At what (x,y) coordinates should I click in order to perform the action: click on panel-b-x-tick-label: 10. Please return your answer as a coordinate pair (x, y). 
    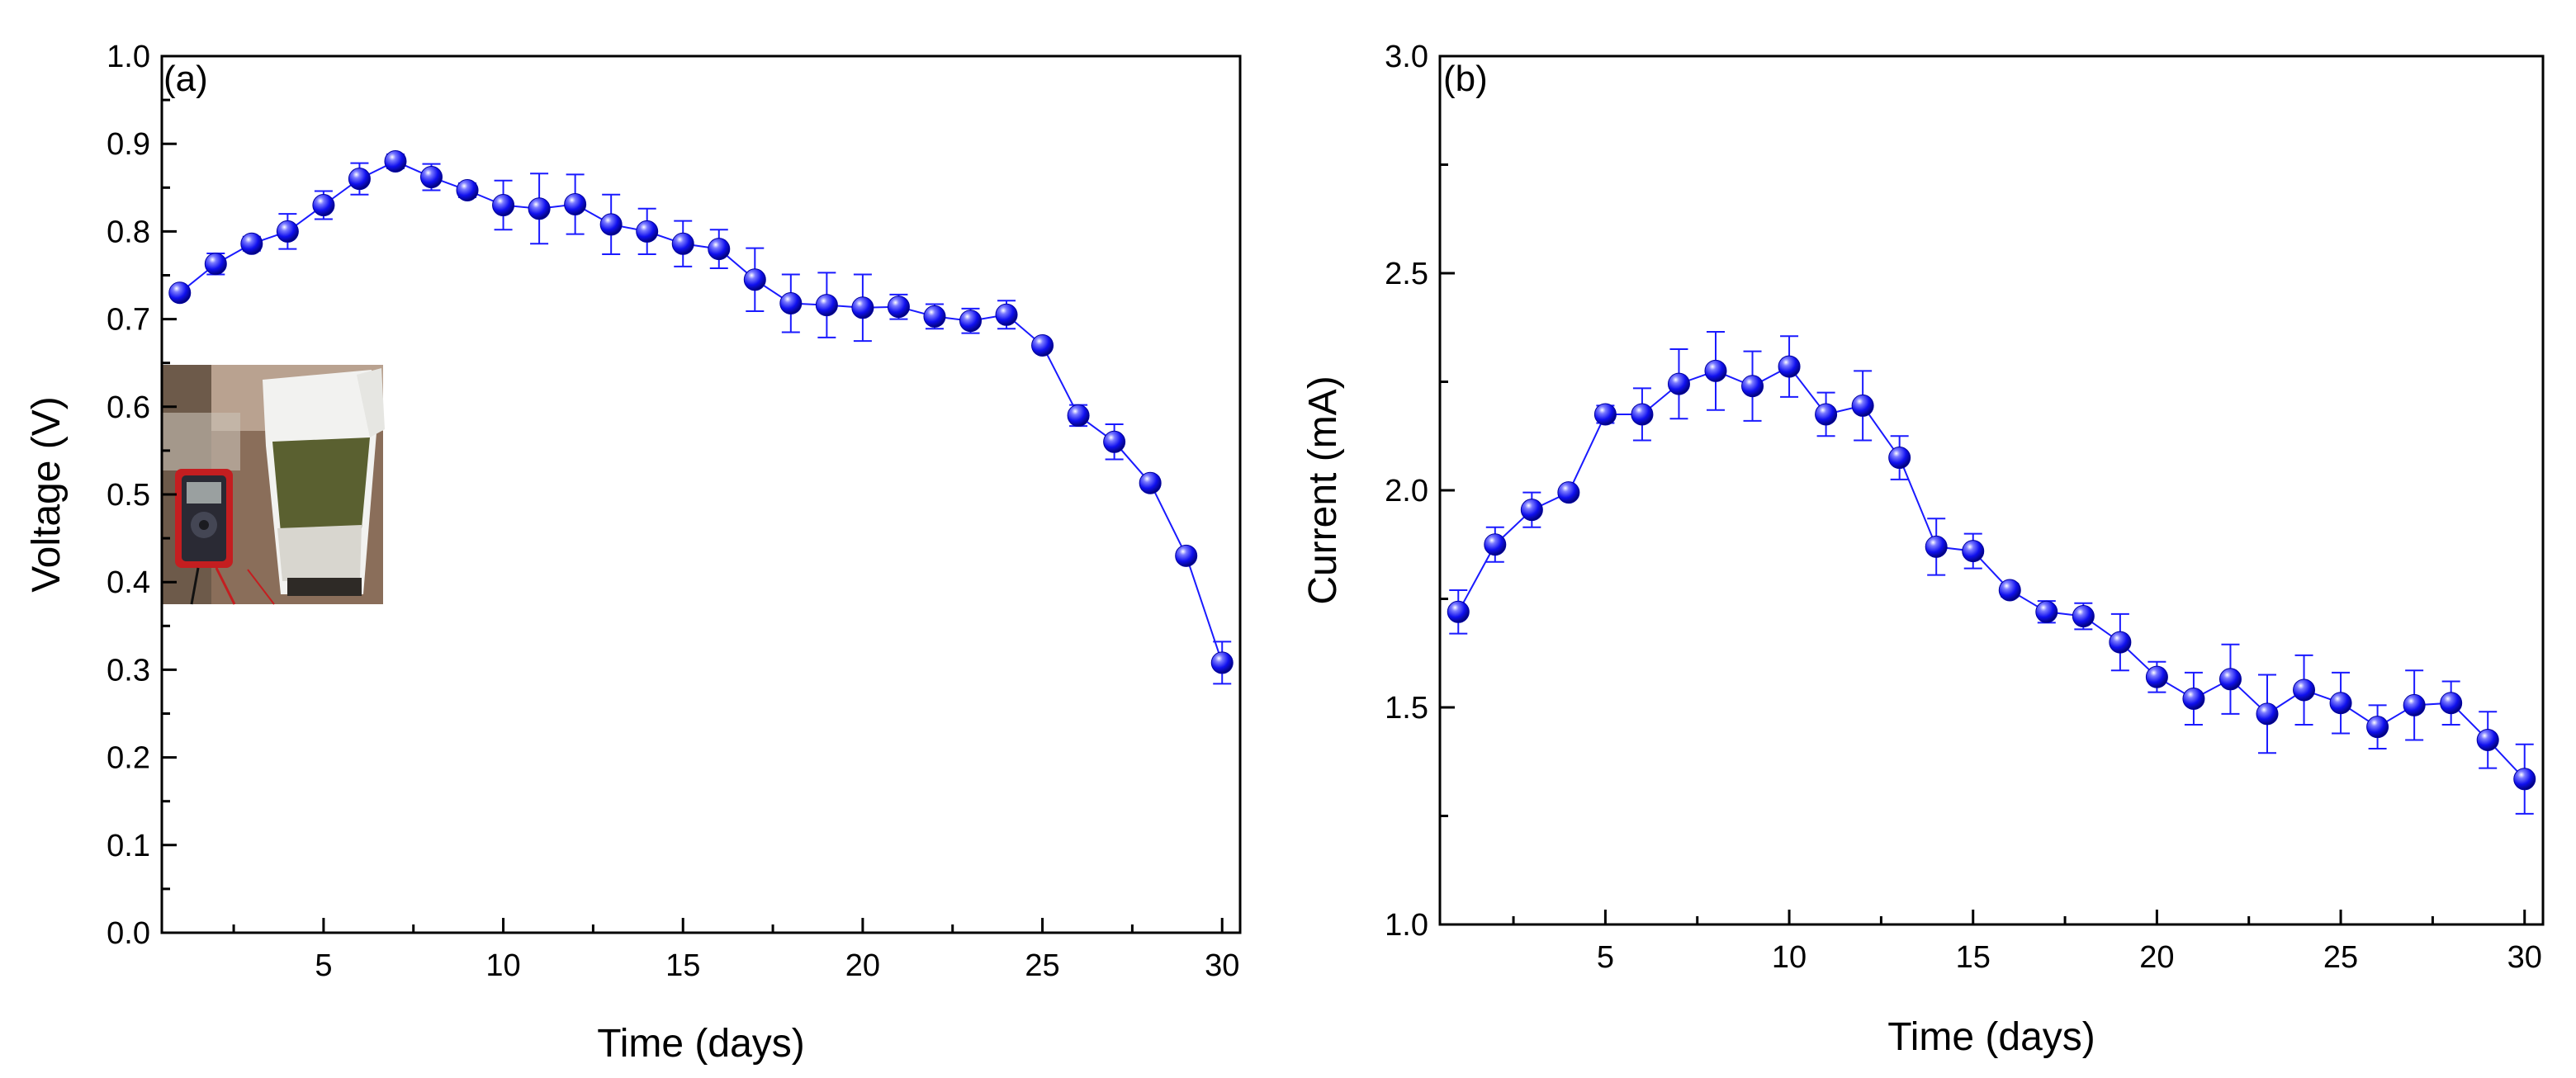
    Looking at the image, I should click on (1789, 957).